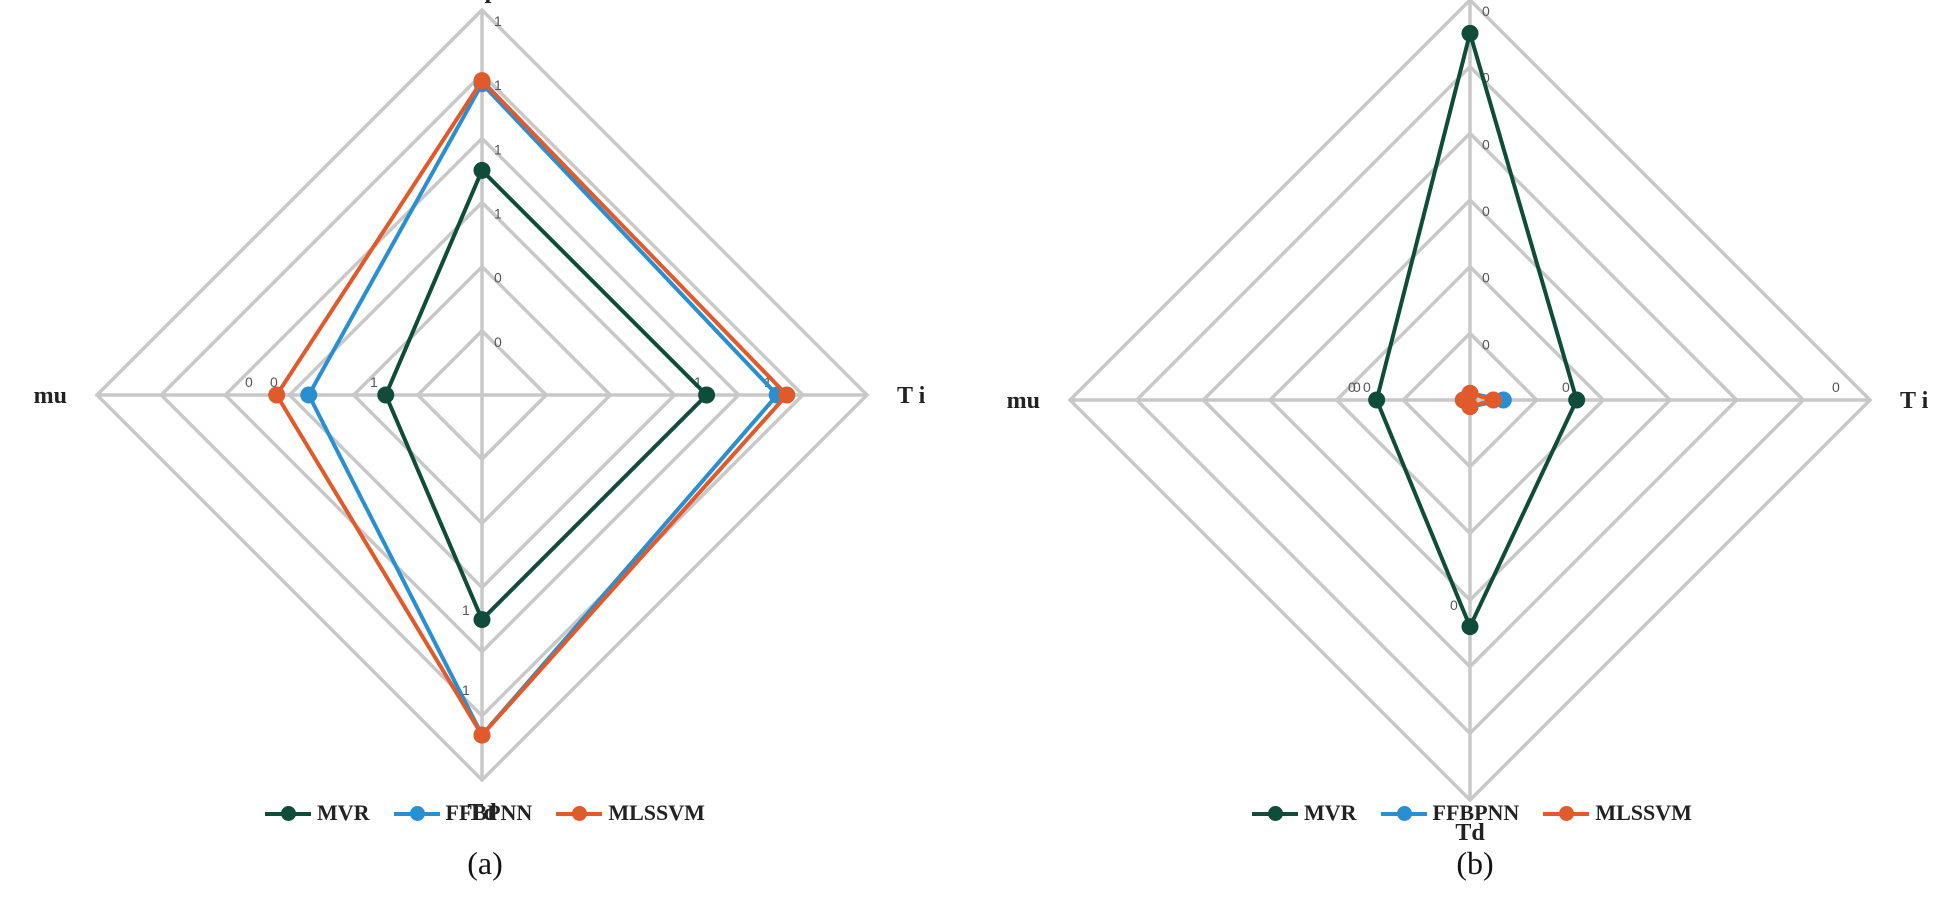 This screenshot has height=900, width=1940. I want to click on tick-label-td: 0, so click(1454, 605).